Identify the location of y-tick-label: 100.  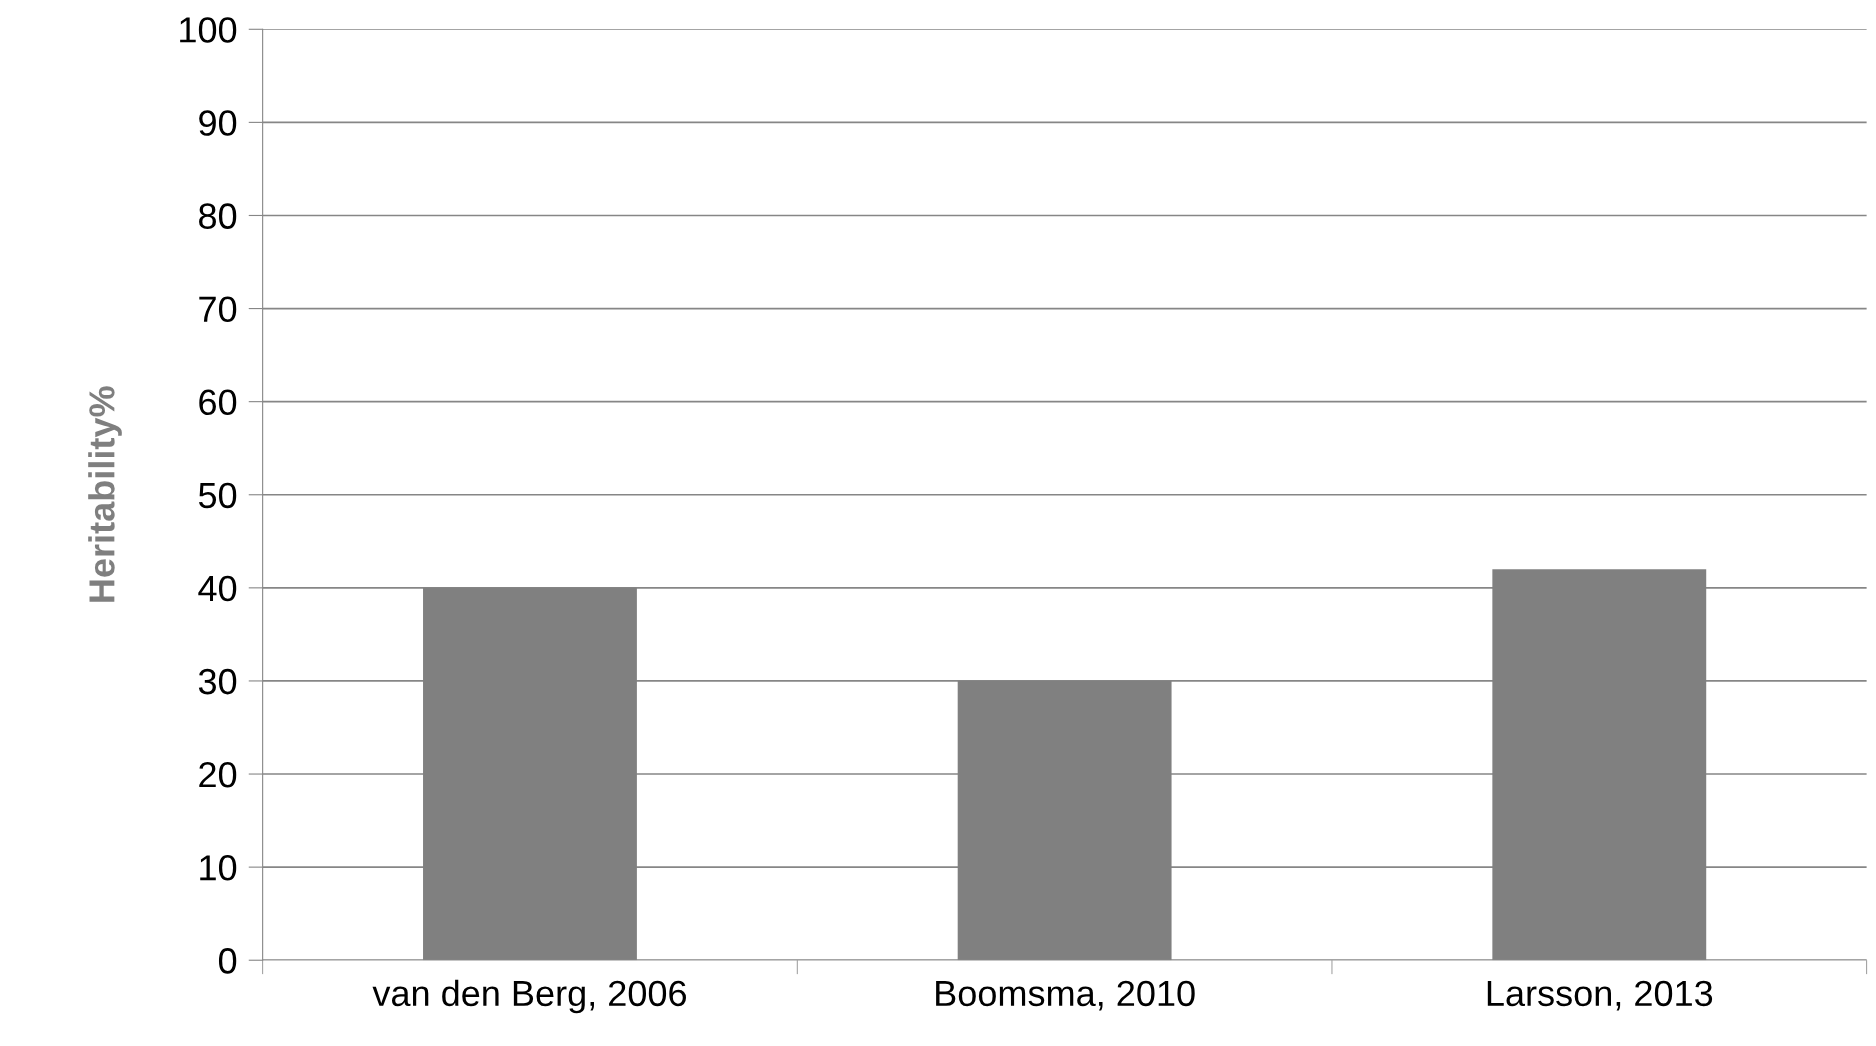
(208, 30).